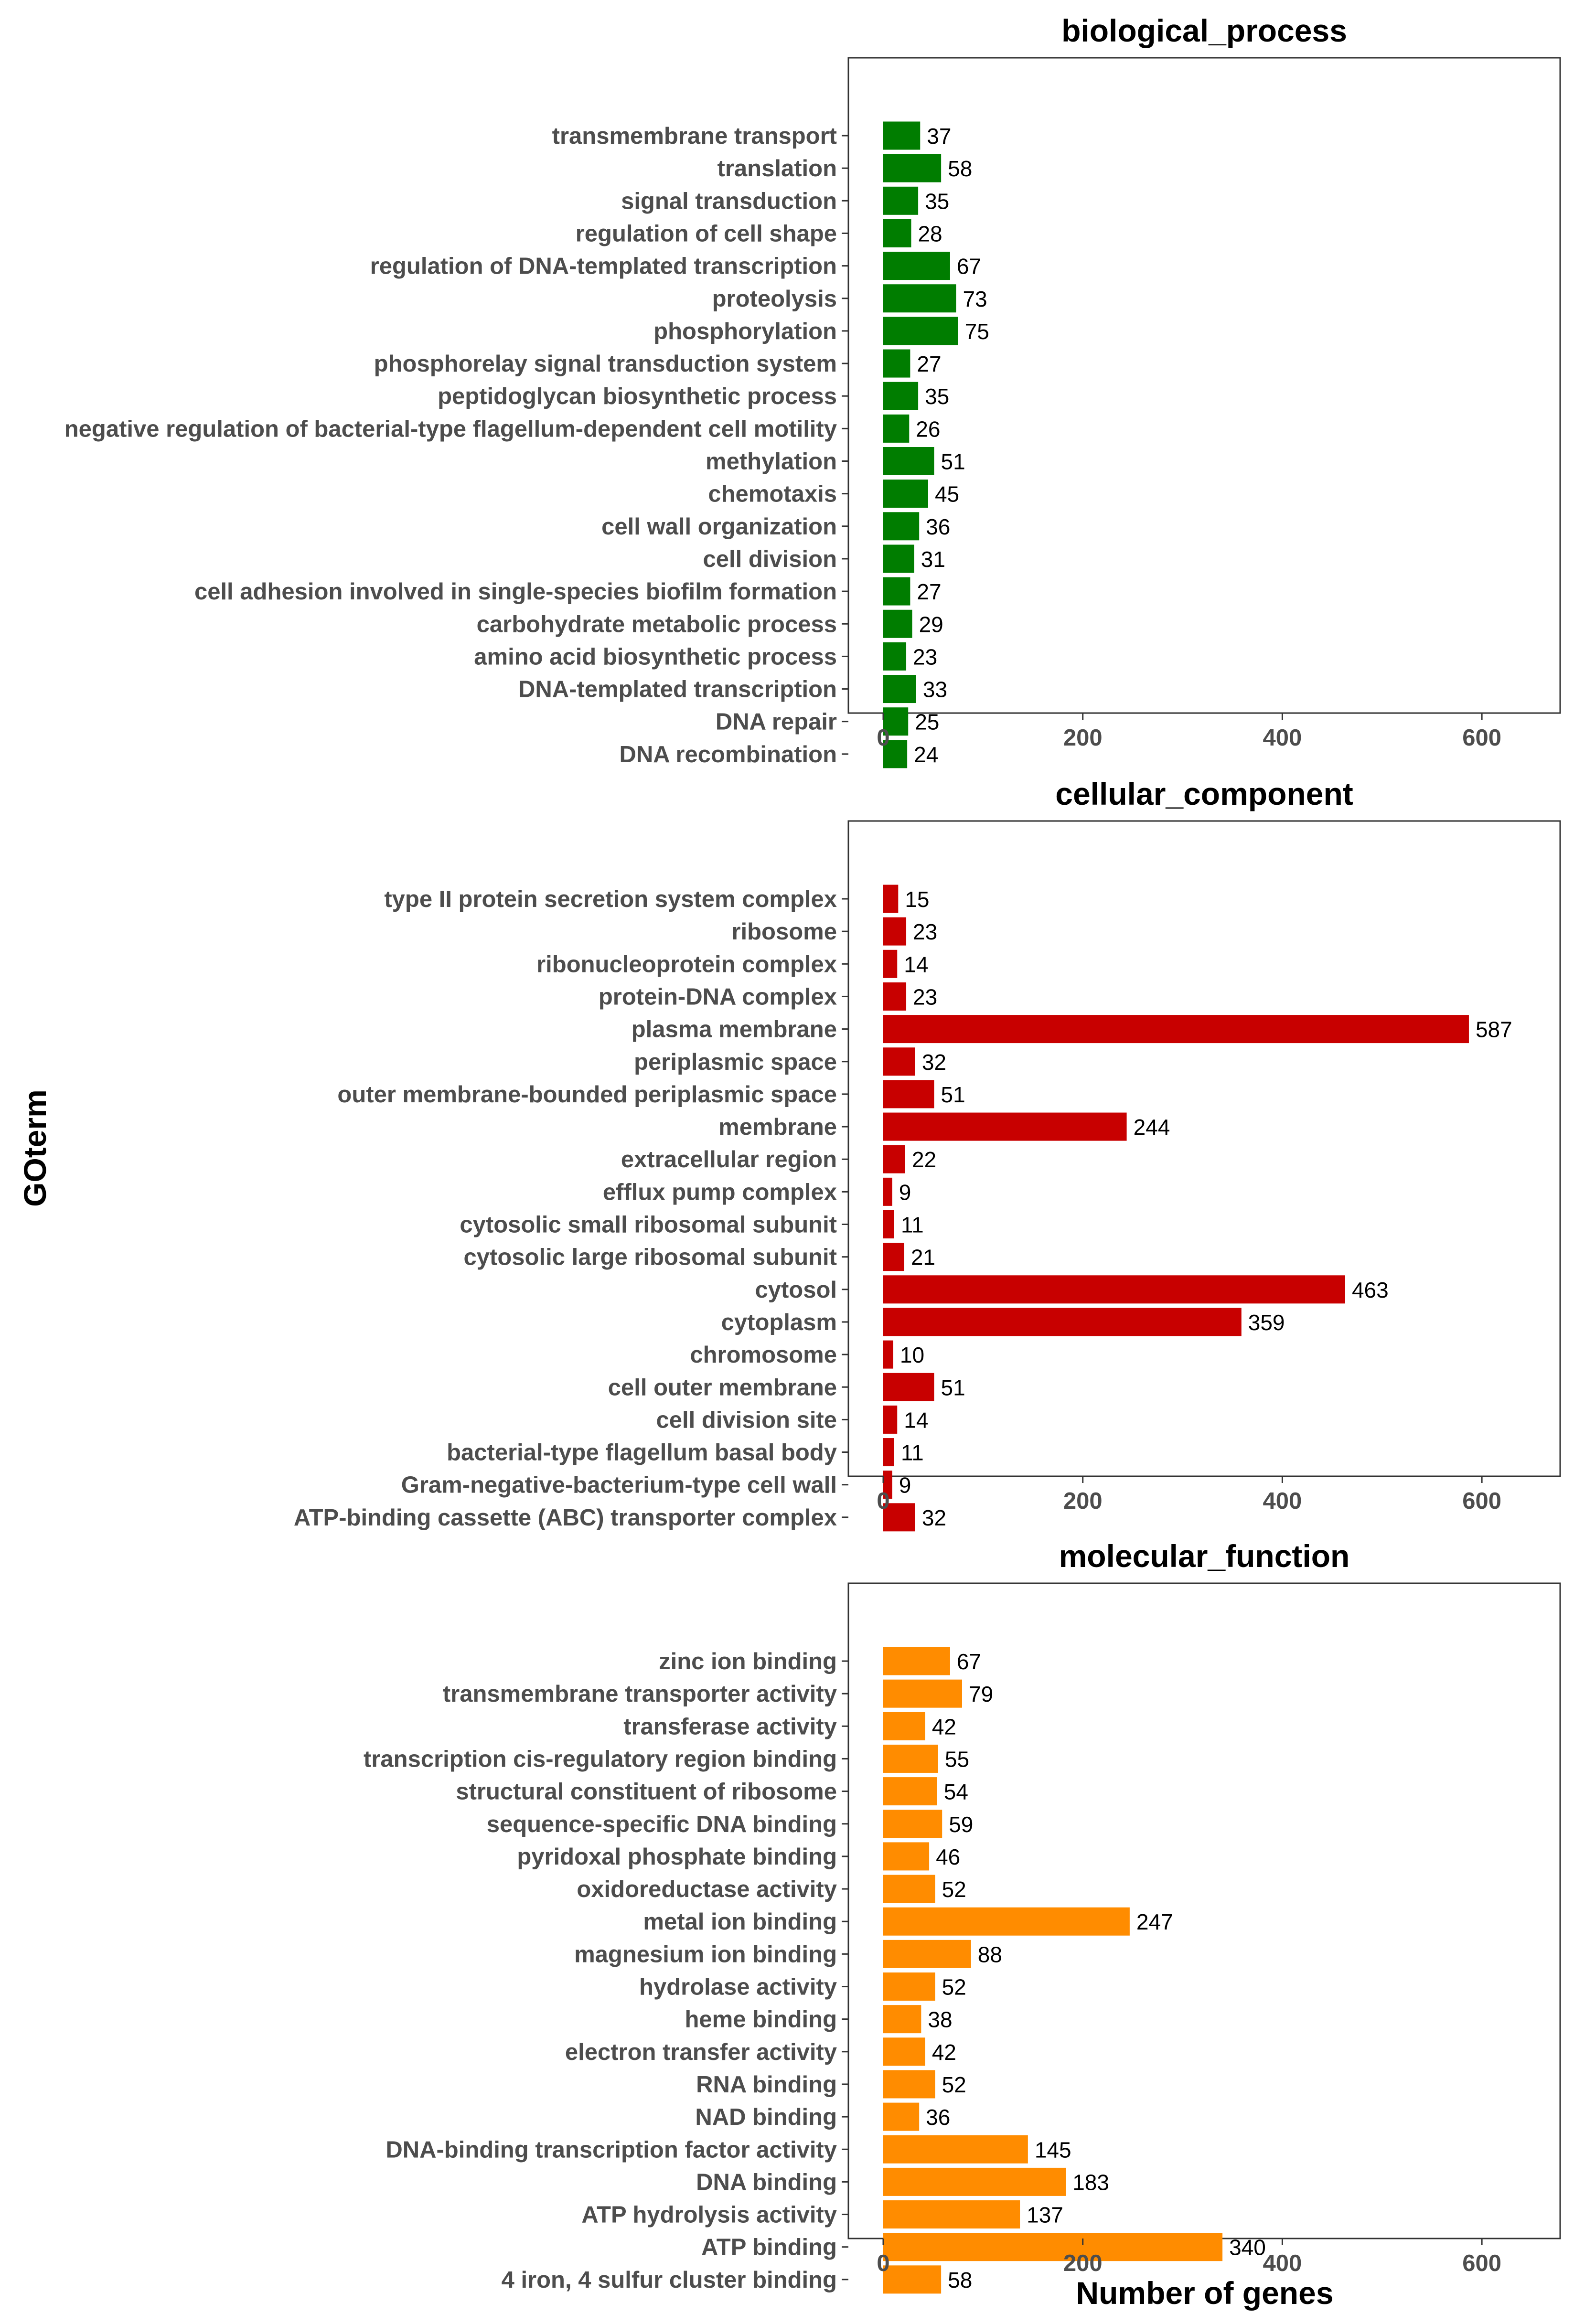  What do you see at coordinates (650, 1257) in the screenshot?
I see `category-label: cytosolic large ribosomal subunit` at bounding box center [650, 1257].